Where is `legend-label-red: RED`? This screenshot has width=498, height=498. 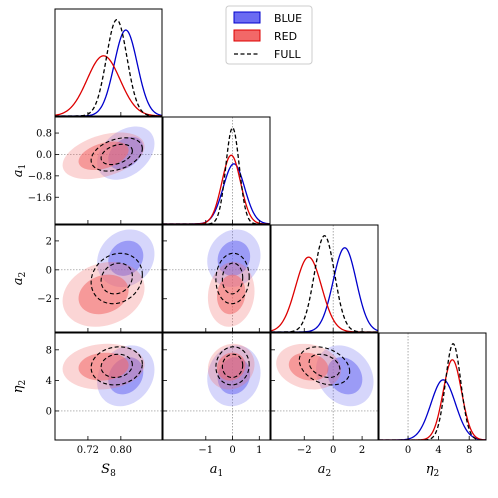
legend-label-red: RED is located at coordinates (285, 36).